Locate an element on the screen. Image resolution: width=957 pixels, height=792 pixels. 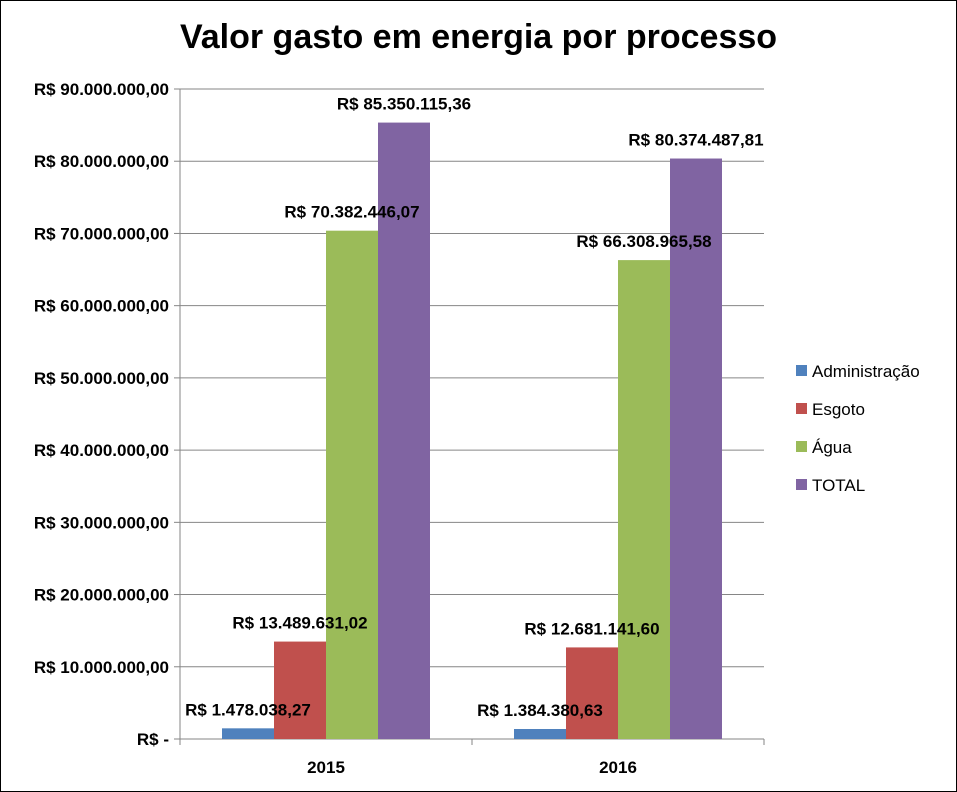
legend-label: Administração is located at coordinates (866, 371).